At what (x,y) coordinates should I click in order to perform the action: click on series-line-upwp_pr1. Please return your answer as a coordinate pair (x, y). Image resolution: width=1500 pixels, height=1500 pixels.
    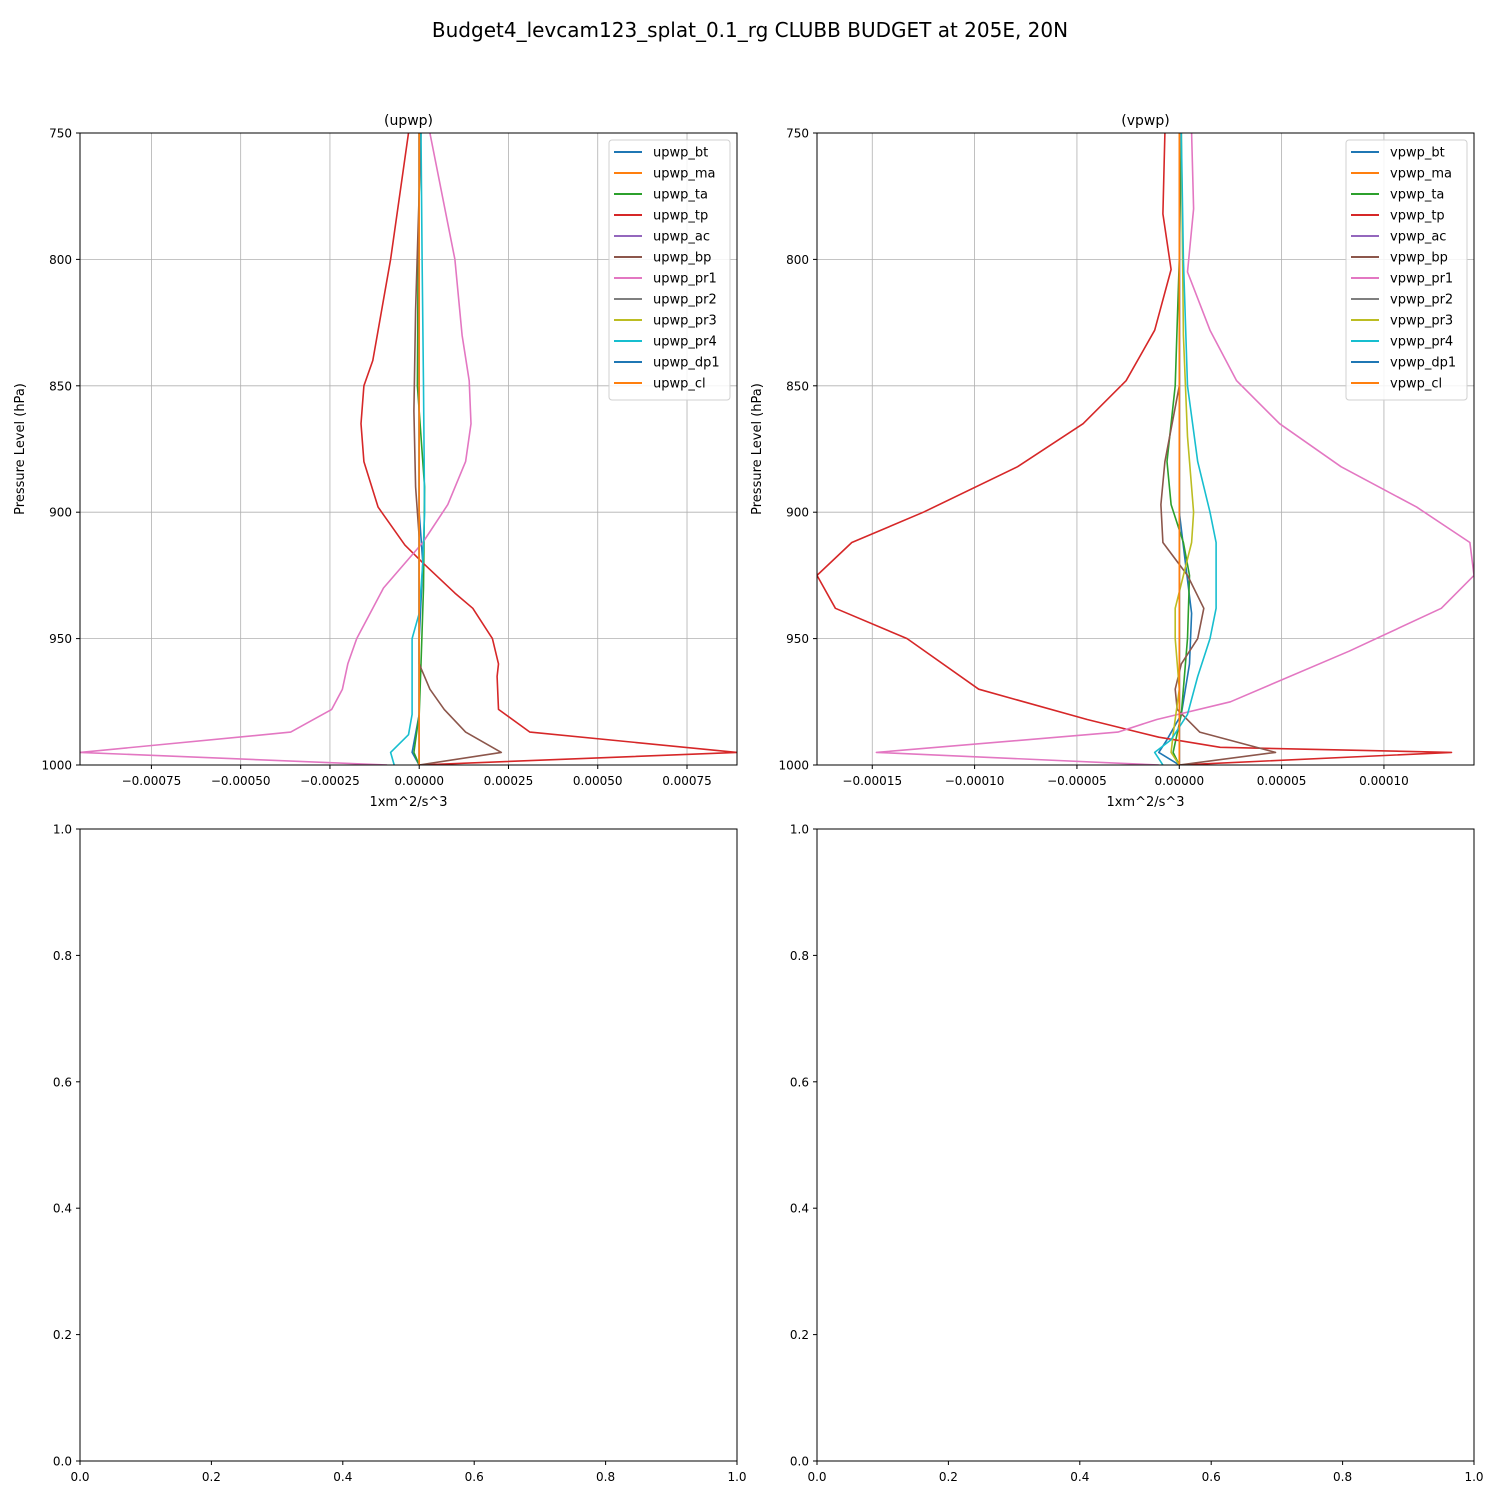
    Looking at the image, I should click on (276, 449).